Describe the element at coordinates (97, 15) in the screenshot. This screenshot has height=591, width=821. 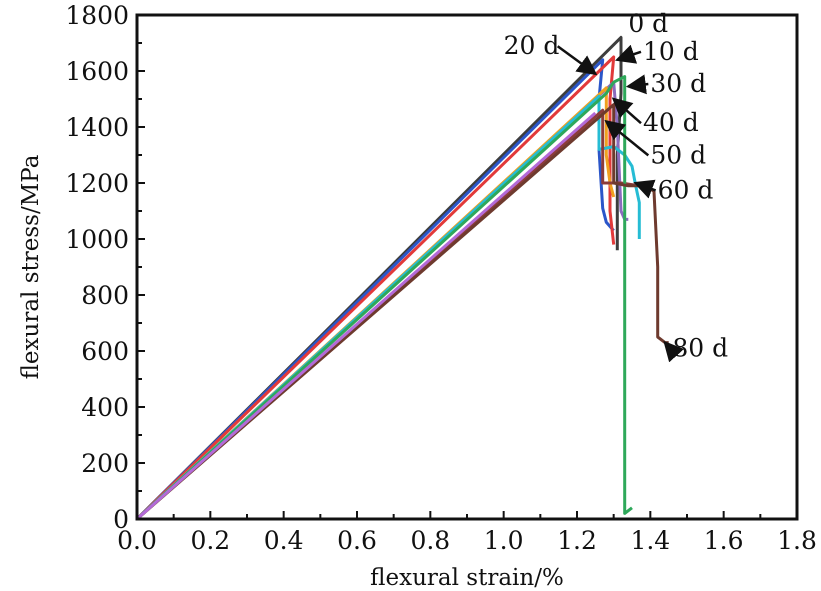
I see `y-tick-label: 1800` at that location.